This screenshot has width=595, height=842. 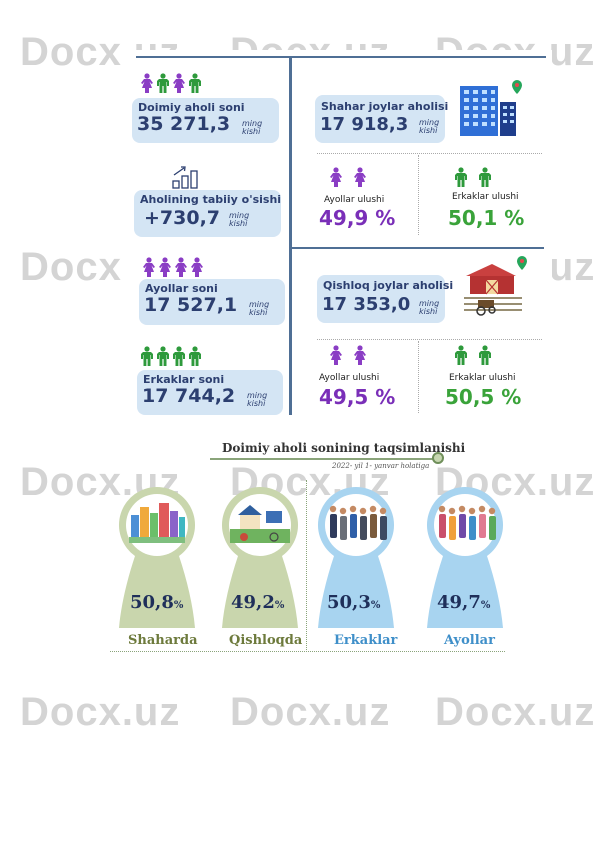 I want to click on urban-women-share-label: Ayollar ulushi, so click(x=354, y=200).